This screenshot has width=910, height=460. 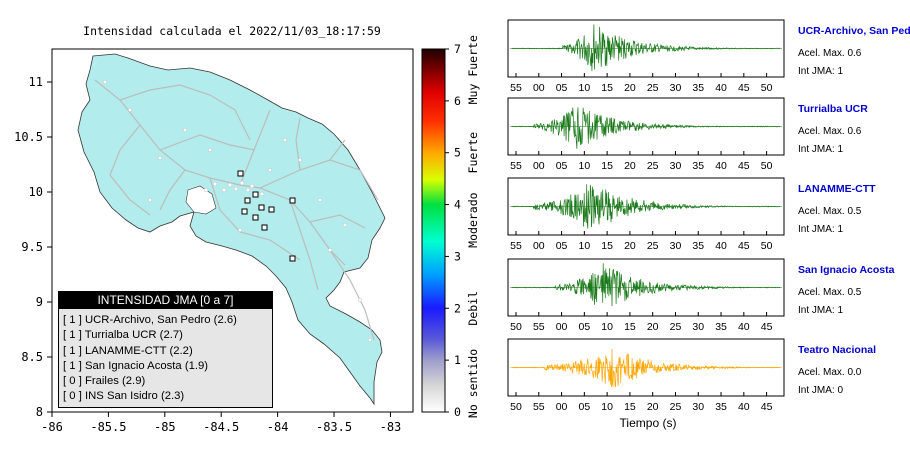 What do you see at coordinates (136, 365) in the screenshot?
I see `legend-item: [ 1 ] San Ignacio Acosta (1.9)` at bounding box center [136, 365].